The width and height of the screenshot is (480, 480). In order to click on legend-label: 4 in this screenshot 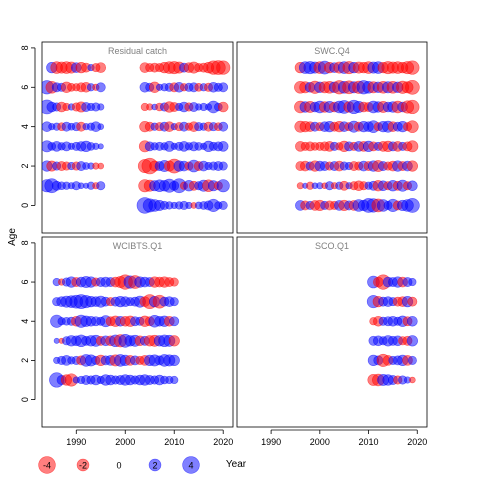, I will do `click(190, 466)`.